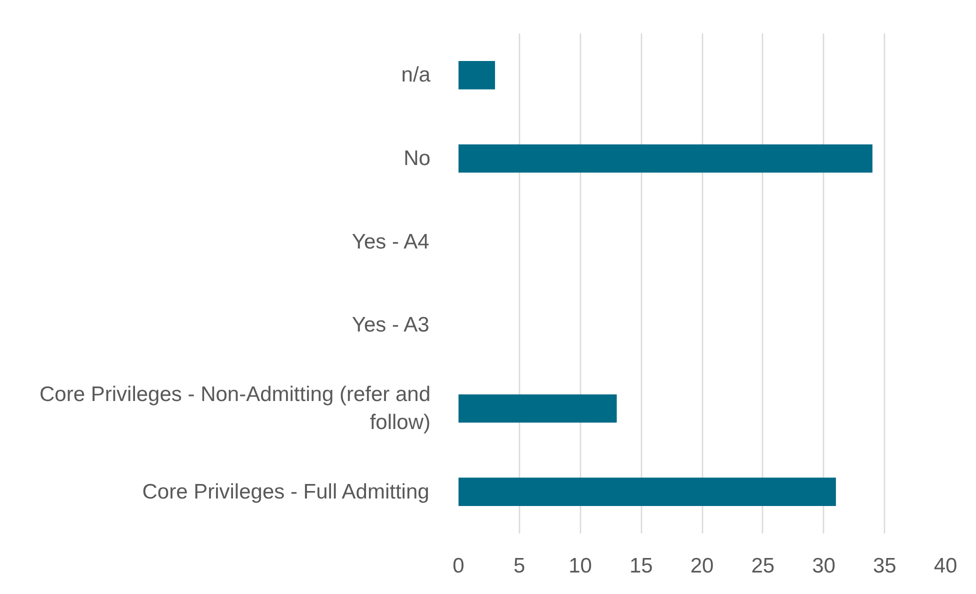 This screenshot has width=976, height=594. I want to click on x-tick-label: 10, so click(580, 566).